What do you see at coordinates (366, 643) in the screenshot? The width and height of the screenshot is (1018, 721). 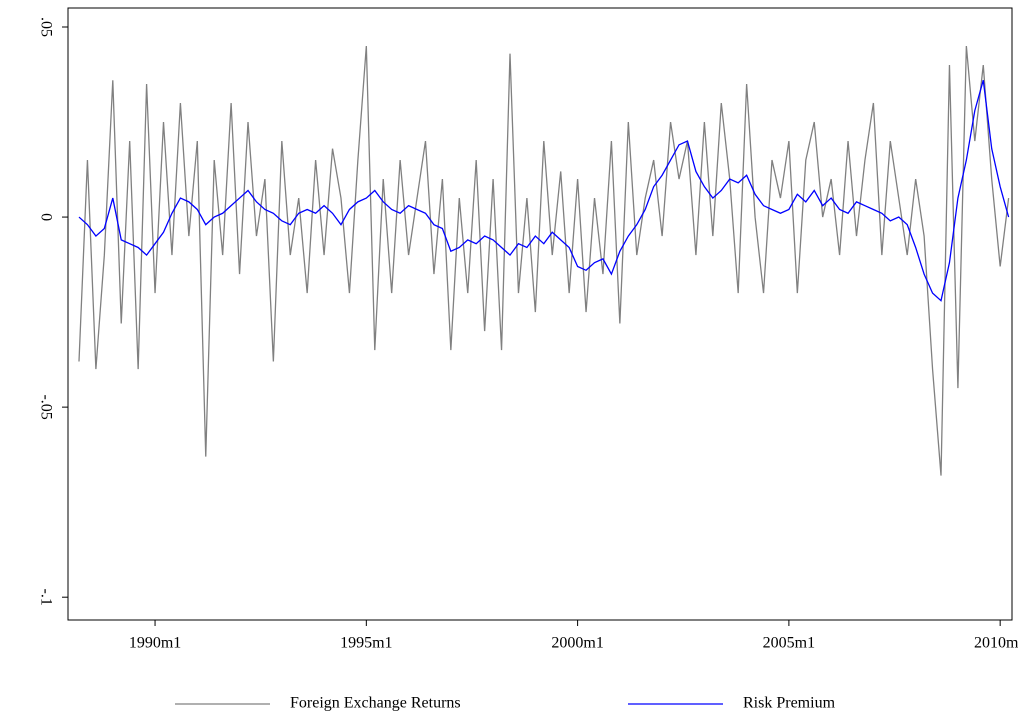 I see `x-tick-label: 1995m1` at bounding box center [366, 643].